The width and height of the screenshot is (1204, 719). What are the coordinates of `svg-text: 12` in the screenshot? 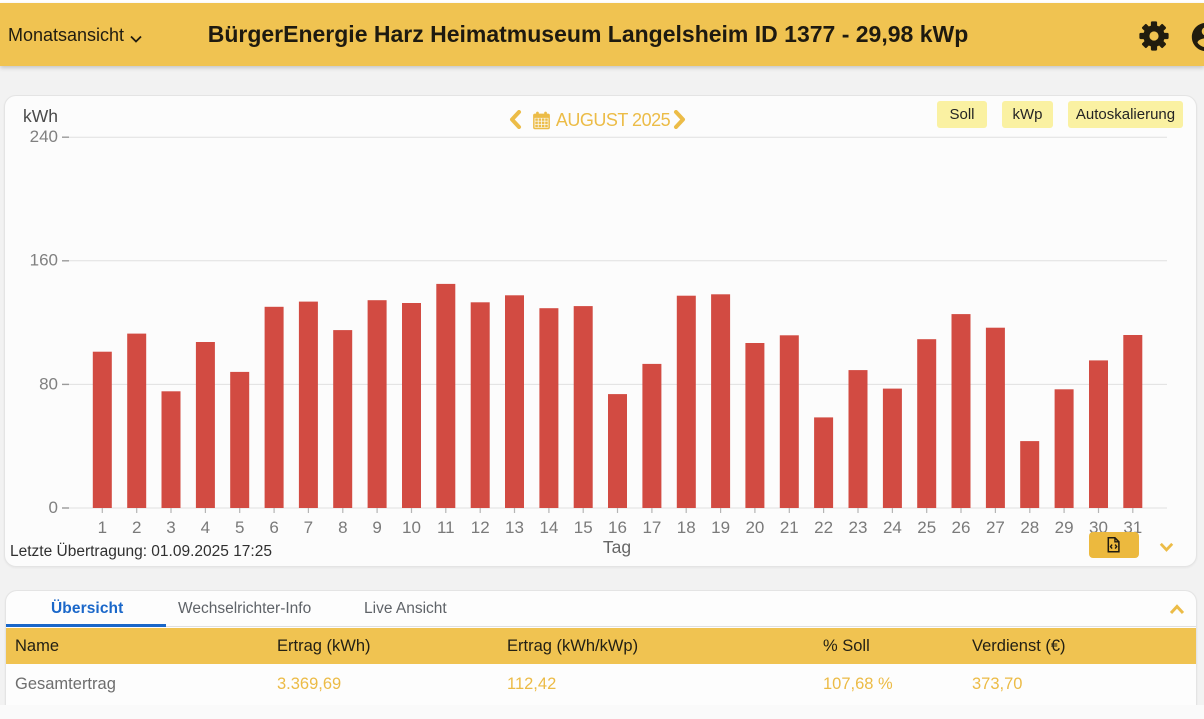 It's located at (480, 527).